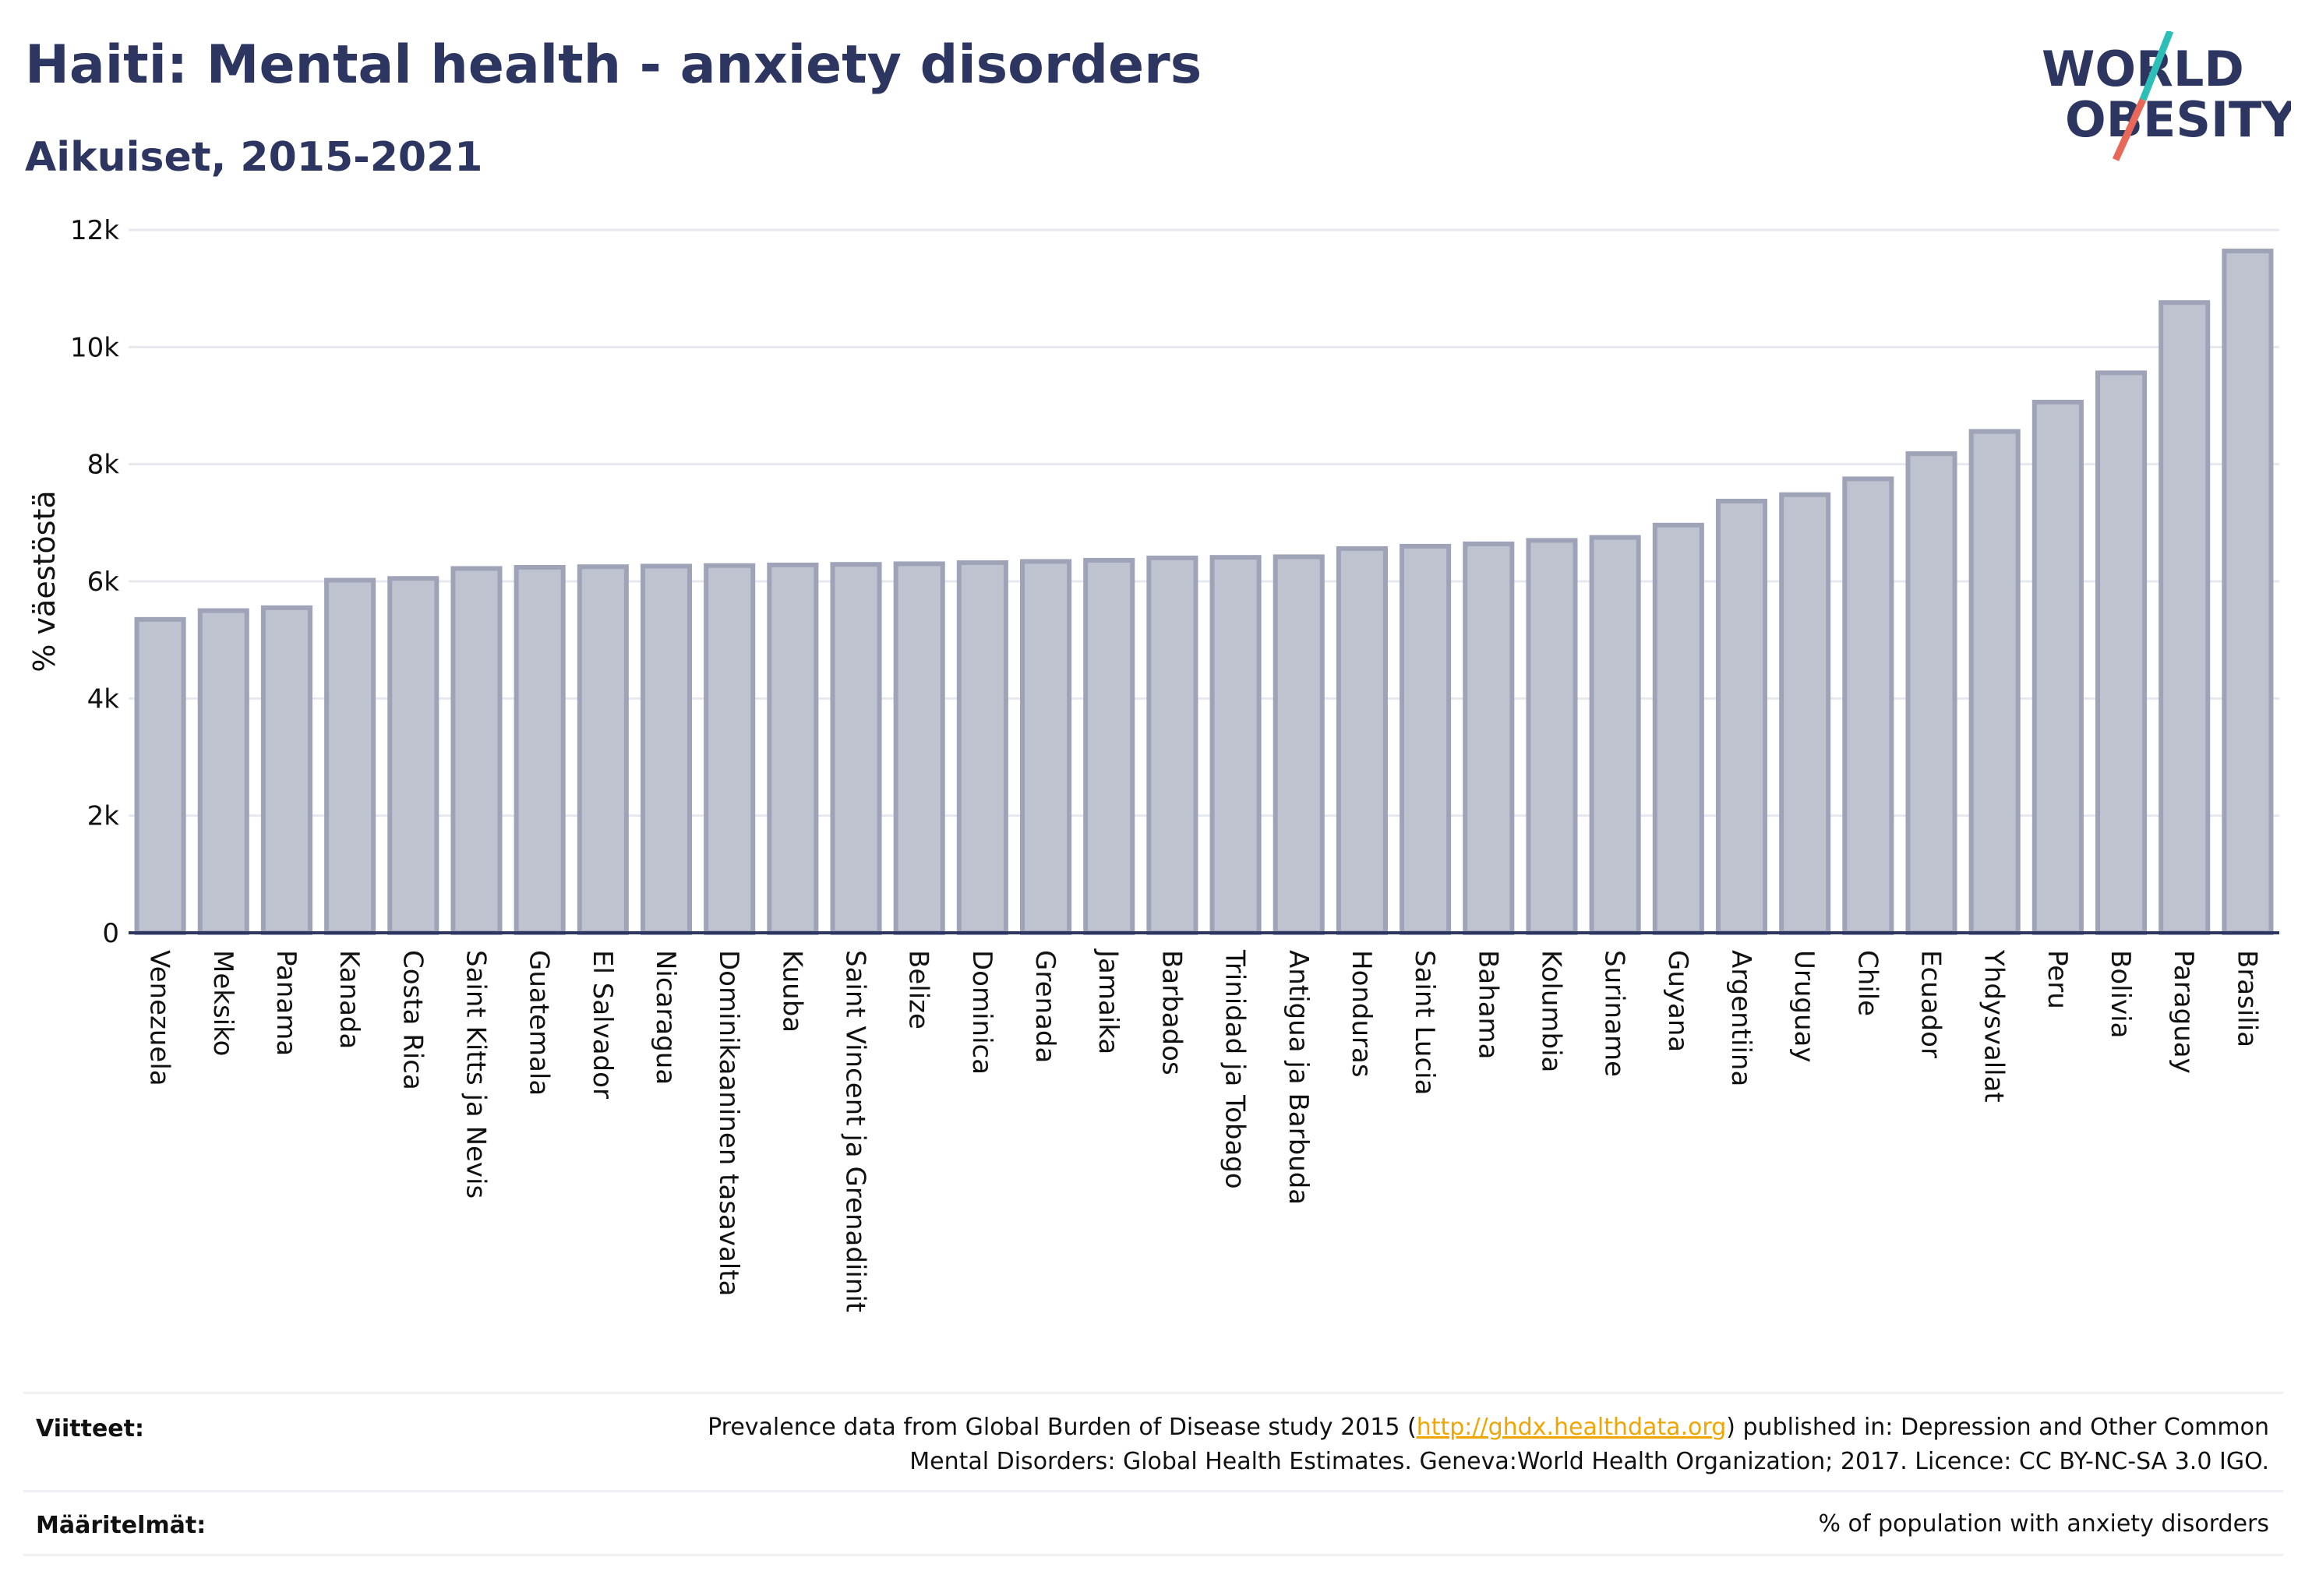 The width and height of the screenshot is (2305, 1596). I want to click on world-obesity-logo: WORLD OBESITY, so click(2166, 96).